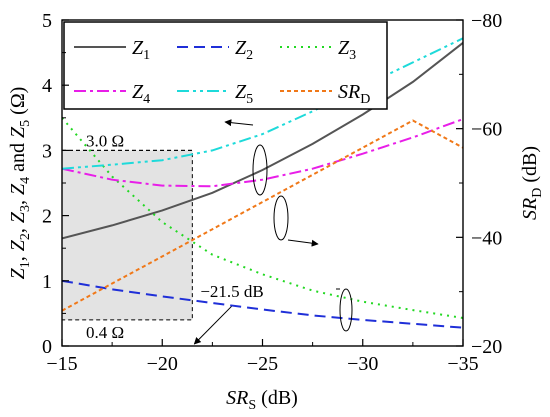  What do you see at coordinates (141, 94) in the screenshot?
I see `legend-label-z4: Z4​` at bounding box center [141, 94].